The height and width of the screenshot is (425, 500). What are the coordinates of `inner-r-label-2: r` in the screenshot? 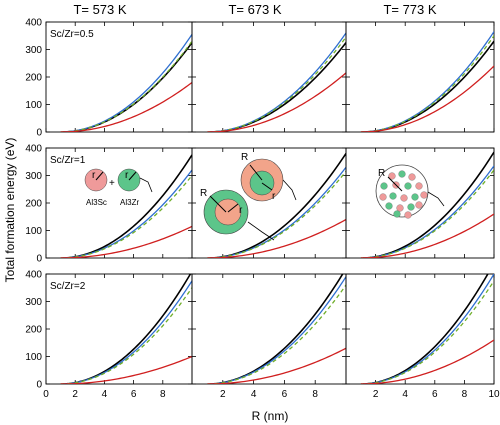 It's located at (241, 210).